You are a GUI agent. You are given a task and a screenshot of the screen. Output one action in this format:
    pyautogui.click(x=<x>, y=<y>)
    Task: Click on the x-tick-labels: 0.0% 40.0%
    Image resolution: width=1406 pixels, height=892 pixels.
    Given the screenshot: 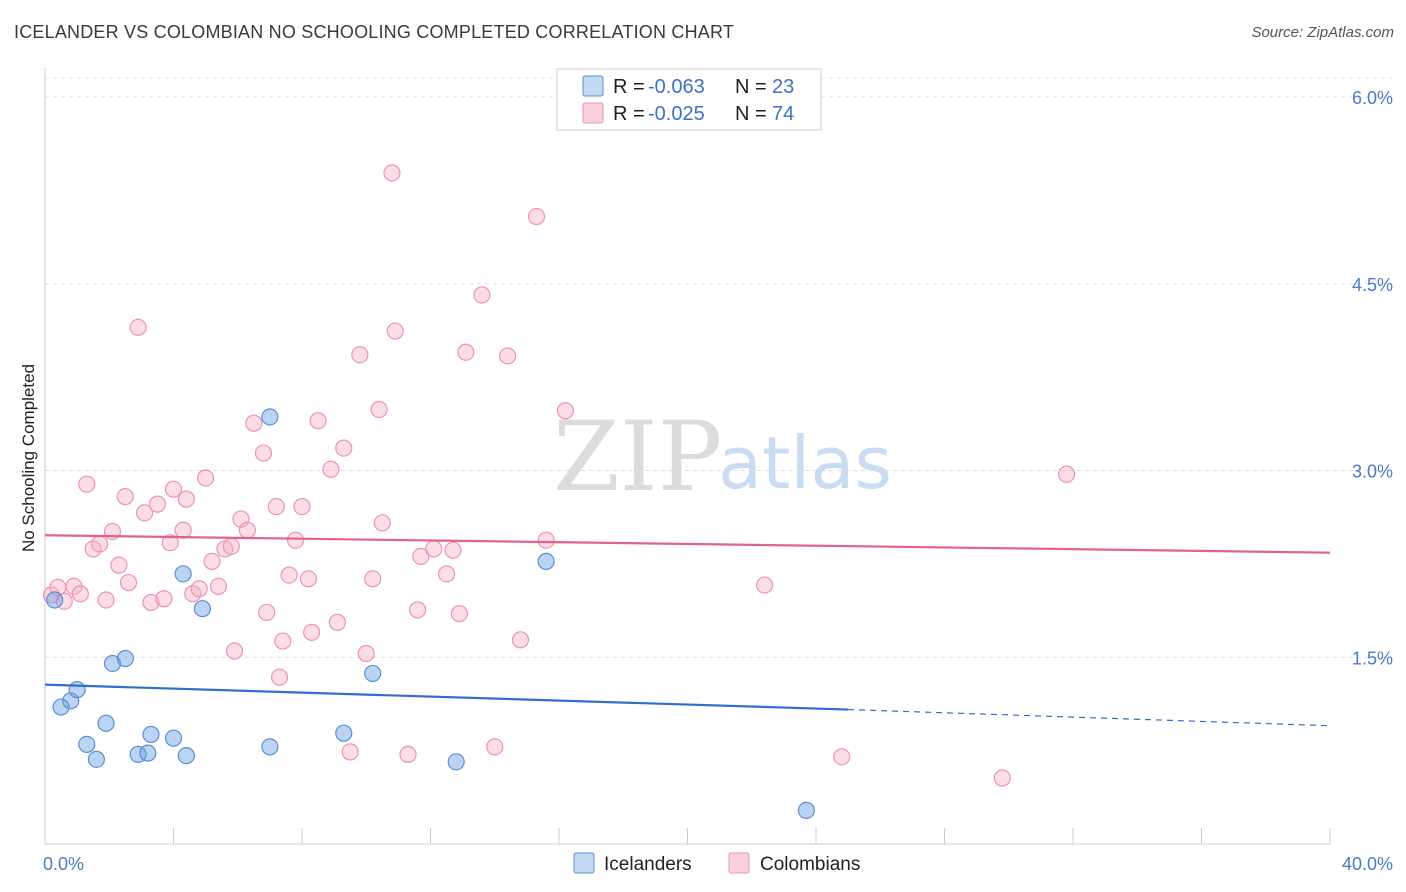 What is the action you would take?
    pyautogui.click(x=718, y=864)
    